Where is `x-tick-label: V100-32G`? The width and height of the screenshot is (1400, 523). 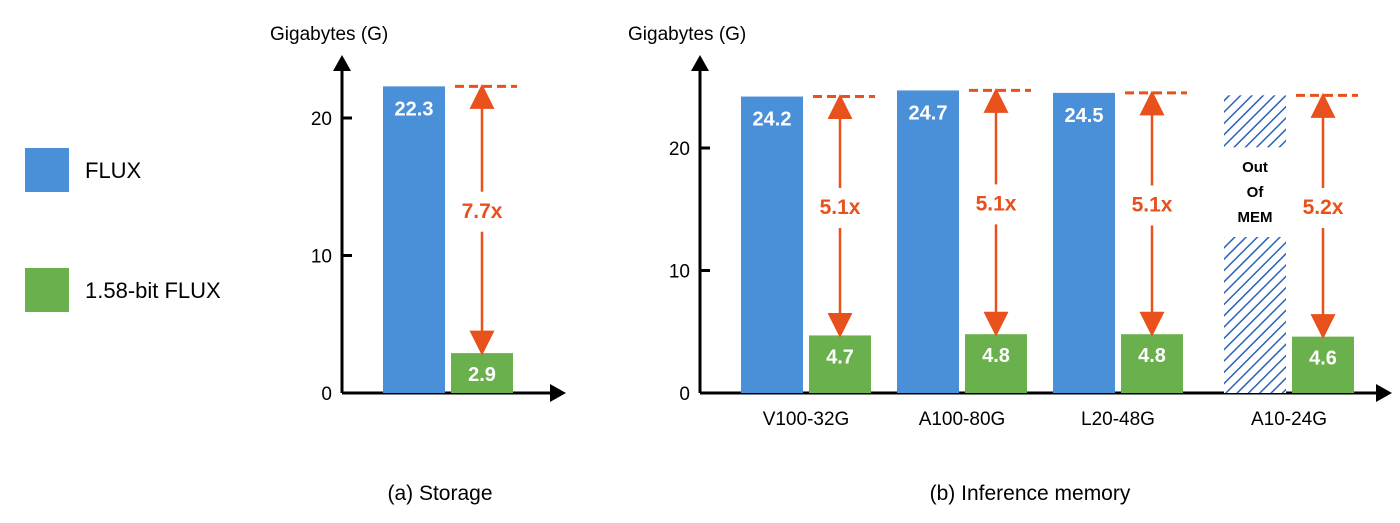 x-tick-label: V100-32G is located at coordinates (806, 419).